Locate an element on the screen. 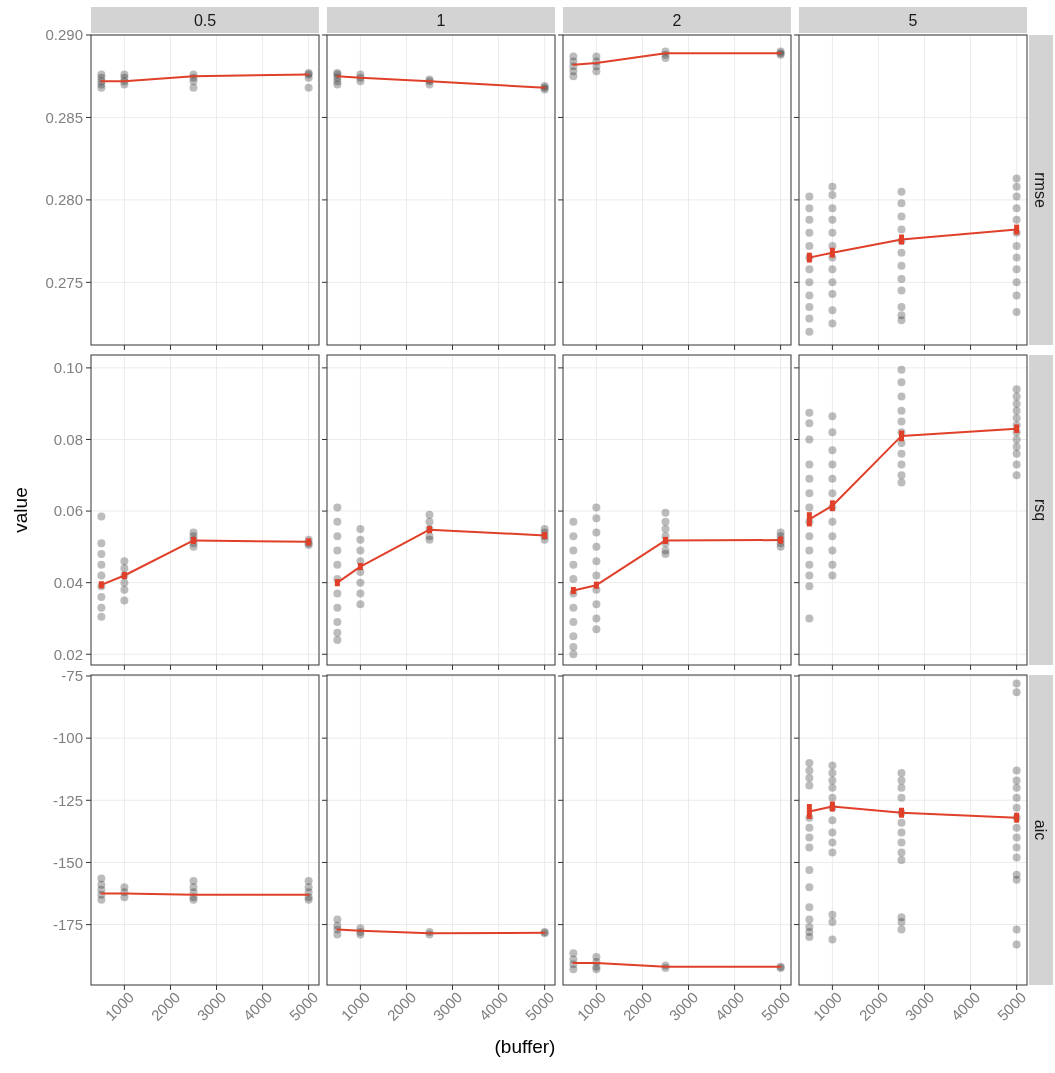  y-axis-title: value is located at coordinates (20, 510).